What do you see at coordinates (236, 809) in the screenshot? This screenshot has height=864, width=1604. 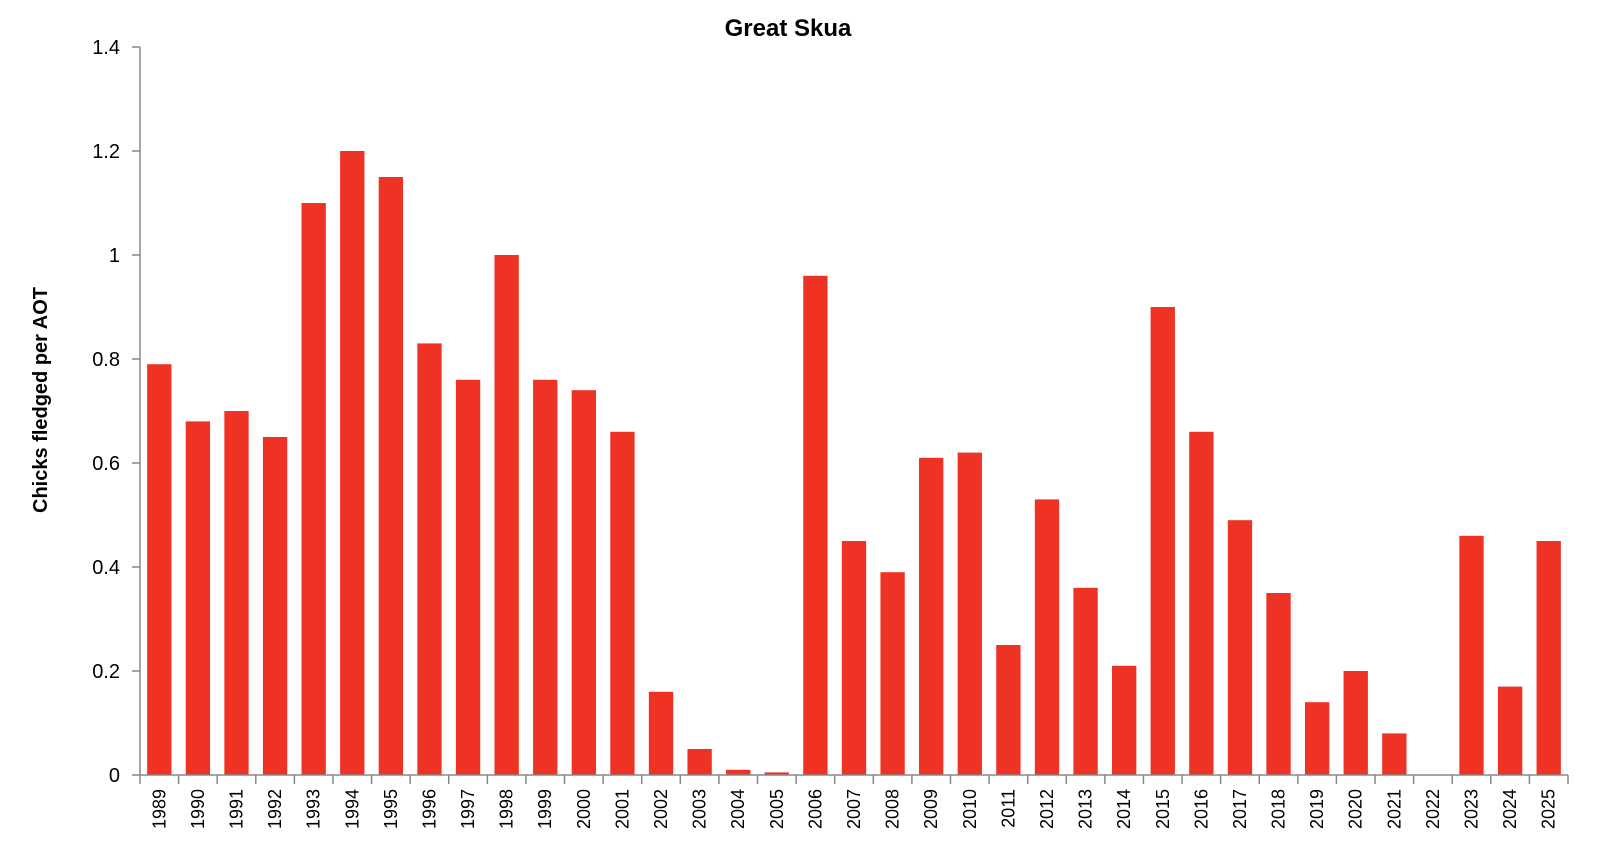 I see `x-tick-label: 1991` at bounding box center [236, 809].